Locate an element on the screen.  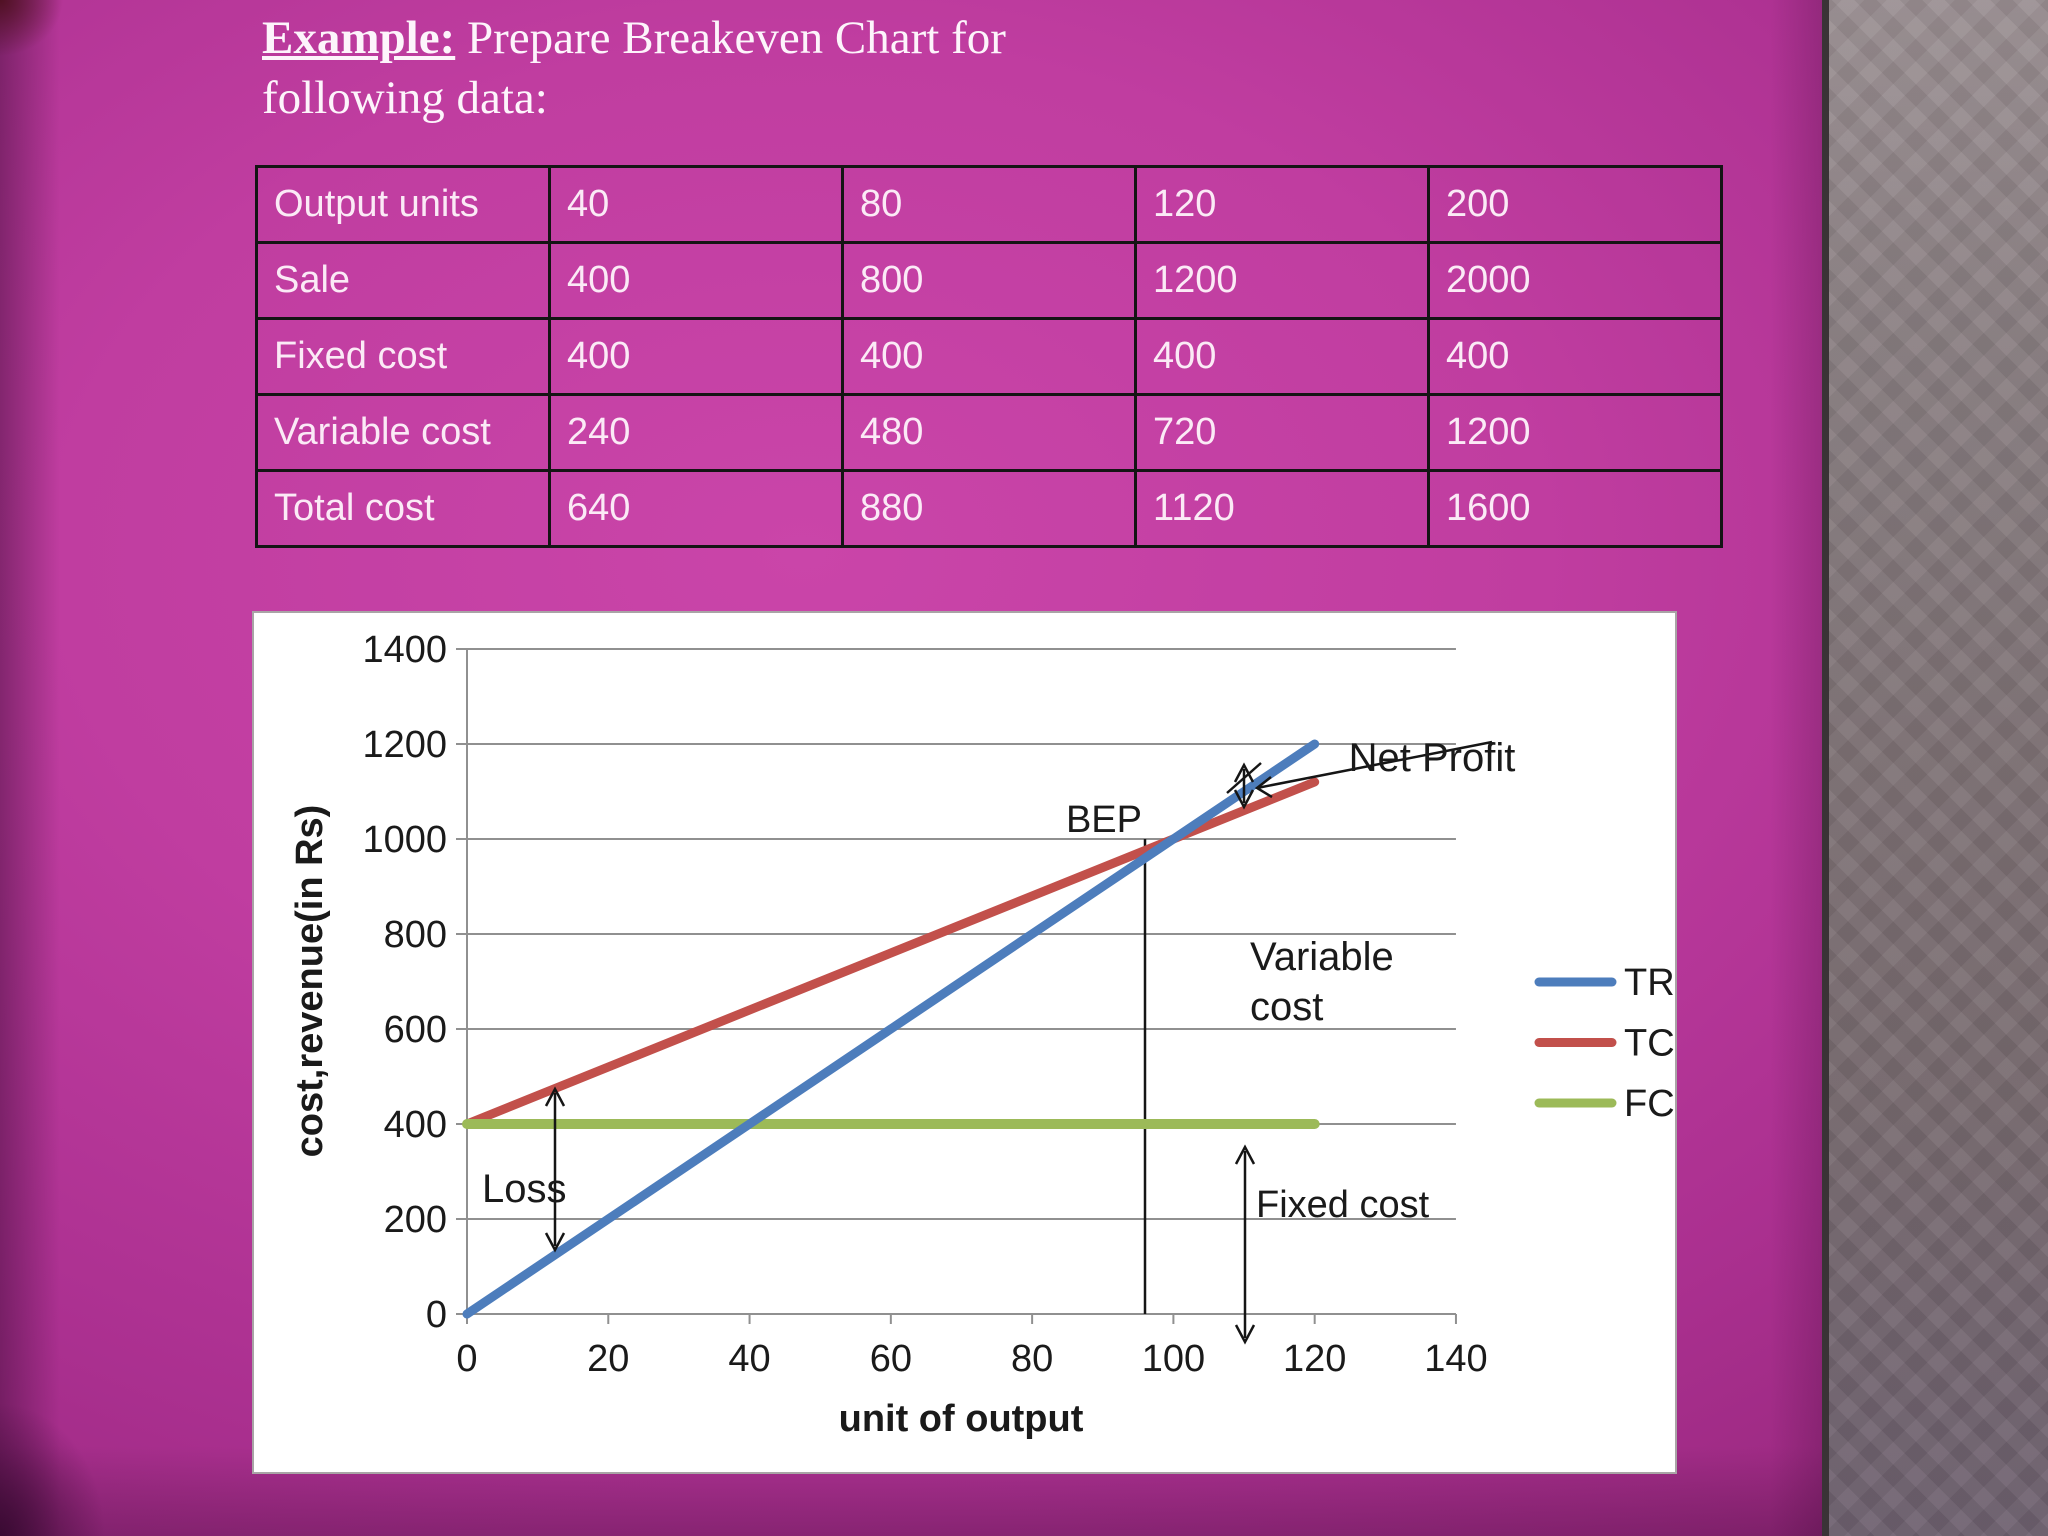
title-rest: Prepare Breakeven Chart for is located at coordinates (730, 38).